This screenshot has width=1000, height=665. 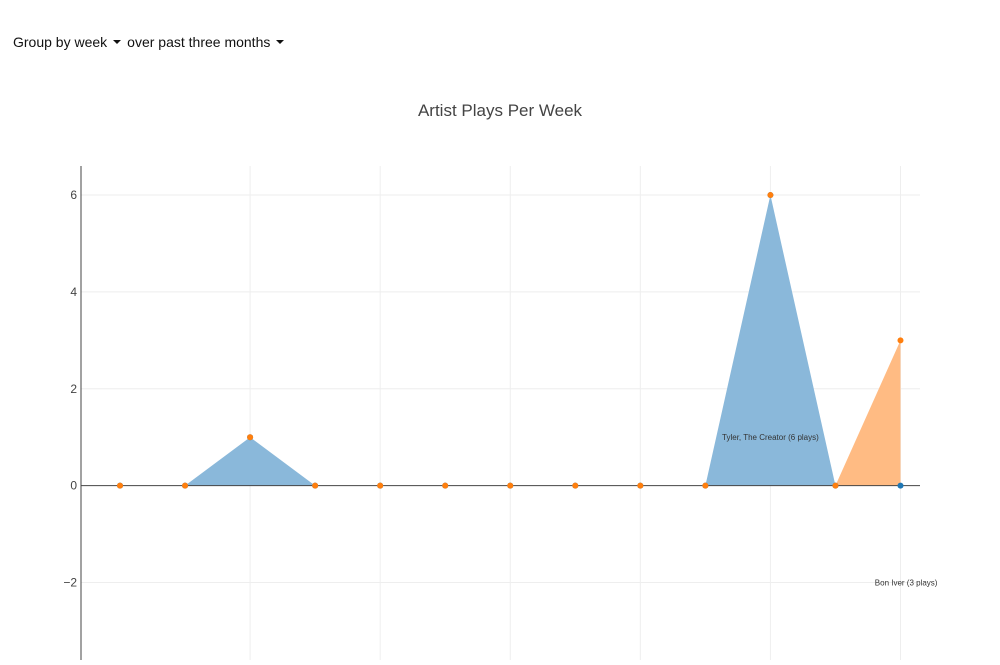 What do you see at coordinates (199, 42) in the screenshot?
I see `period-label: over past three months` at bounding box center [199, 42].